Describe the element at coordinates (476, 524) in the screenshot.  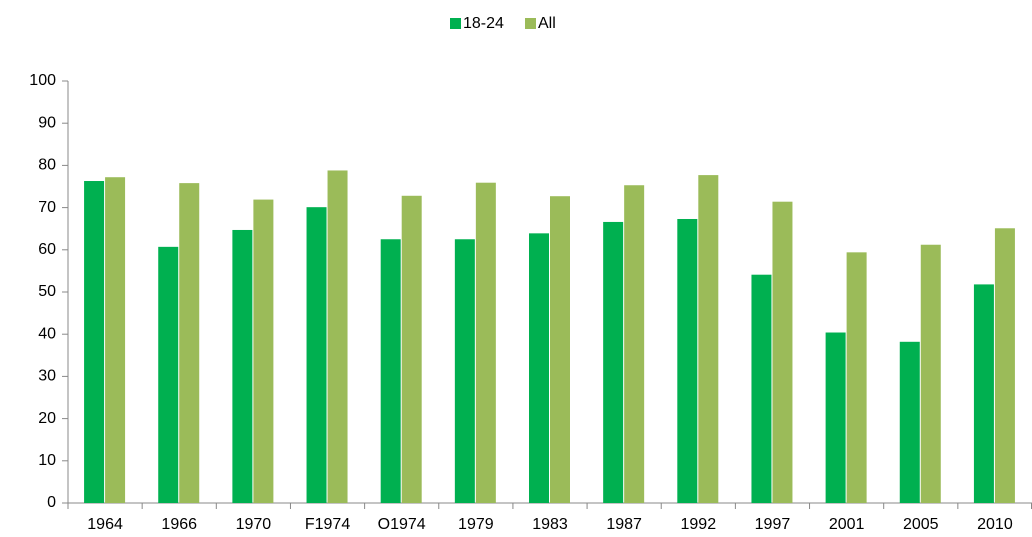
I see `x-tick-label: 1979` at that location.